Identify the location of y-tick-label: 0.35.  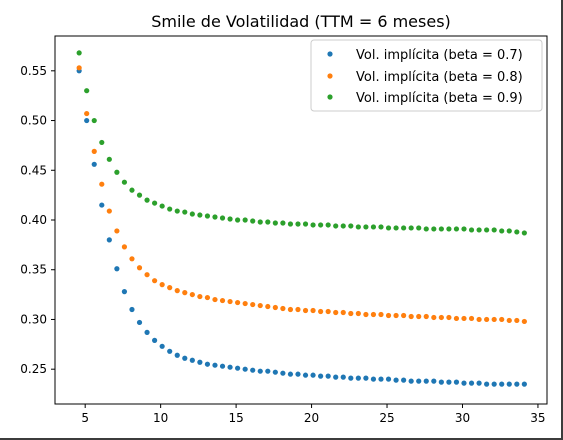
(33, 270).